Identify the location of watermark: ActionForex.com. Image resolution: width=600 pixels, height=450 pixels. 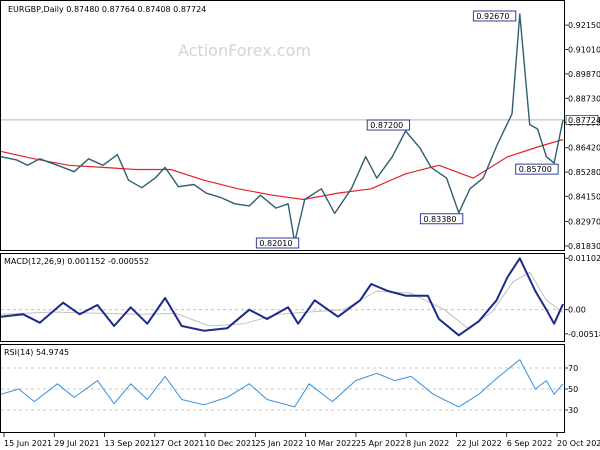
(244, 50).